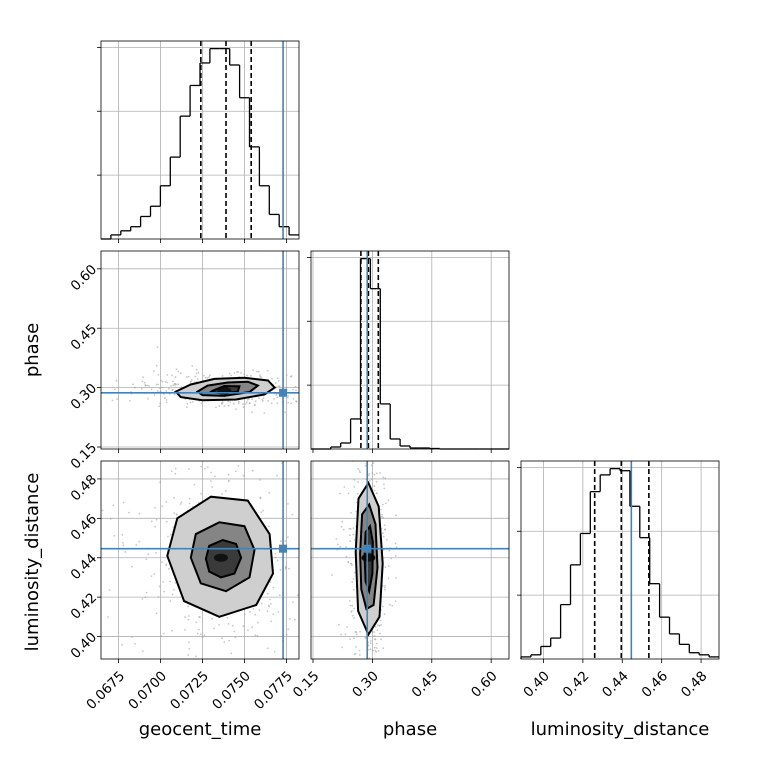  I want to click on xtick-label-geocent_time-3: 0.0750, so click(231, 690).